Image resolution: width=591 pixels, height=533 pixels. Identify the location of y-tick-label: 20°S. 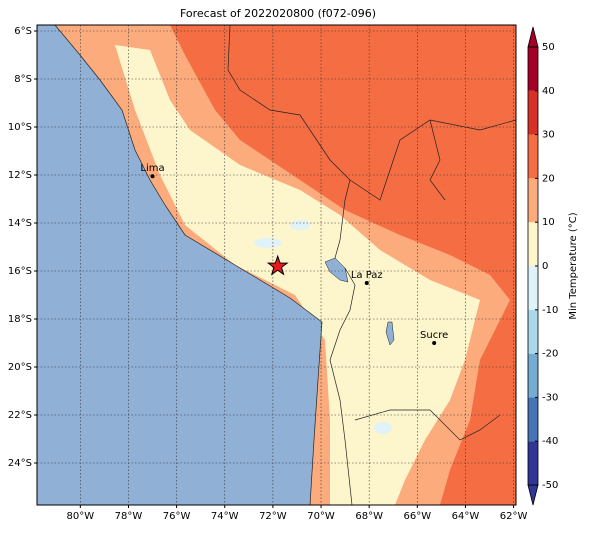
(20, 367).